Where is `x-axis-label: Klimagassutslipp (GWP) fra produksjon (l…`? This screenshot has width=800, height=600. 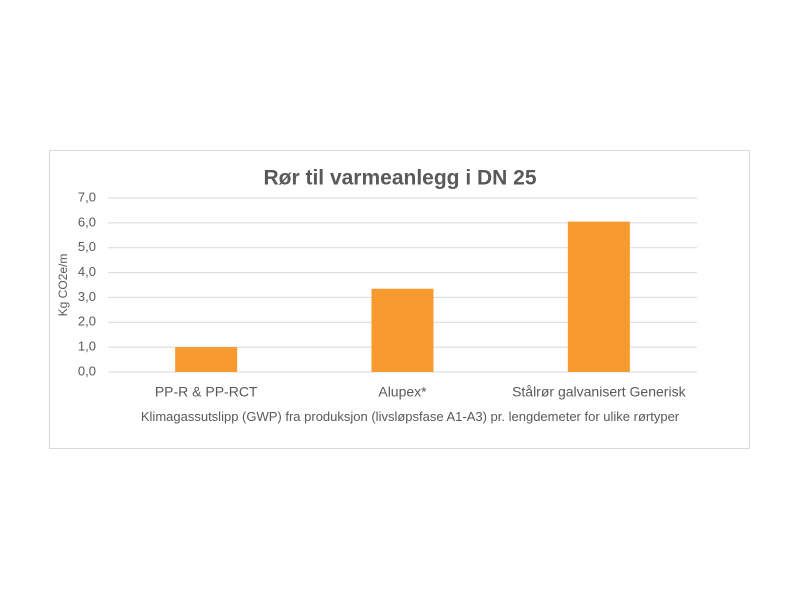 x-axis-label: Klimagassutslipp (GWP) fra produksjon (l… is located at coordinates (410, 416).